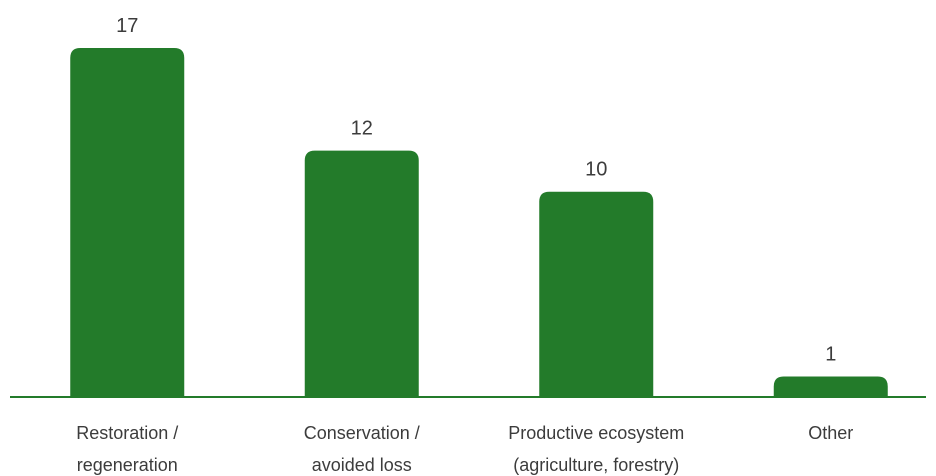 The width and height of the screenshot is (936, 476). What do you see at coordinates (362, 433) in the screenshot?
I see `category-label-1-line-0: Conservation /` at bounding box center [362, 433].